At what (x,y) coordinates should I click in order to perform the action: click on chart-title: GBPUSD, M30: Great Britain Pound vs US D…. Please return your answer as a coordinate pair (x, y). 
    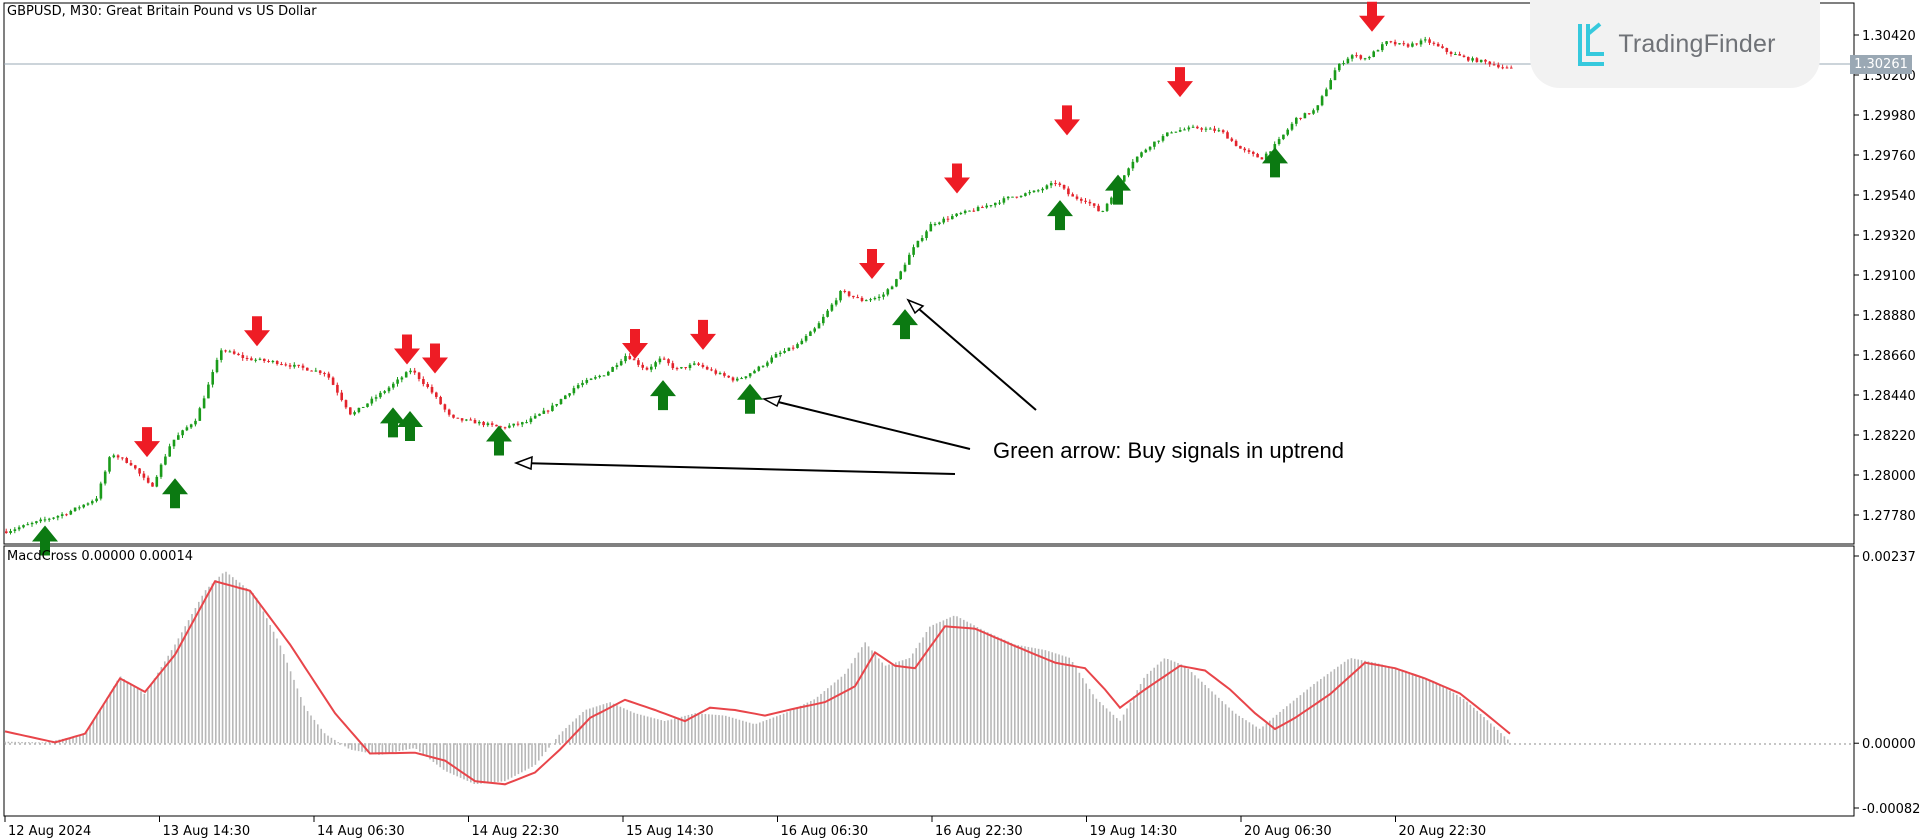
    Looking at the image, I should click on (162, 11).